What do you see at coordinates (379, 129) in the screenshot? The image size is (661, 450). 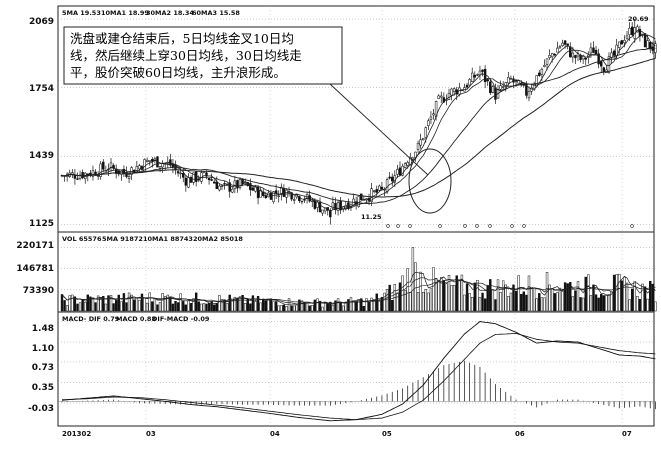 I see `annotation-pointer` at bounding box center [379, 129].